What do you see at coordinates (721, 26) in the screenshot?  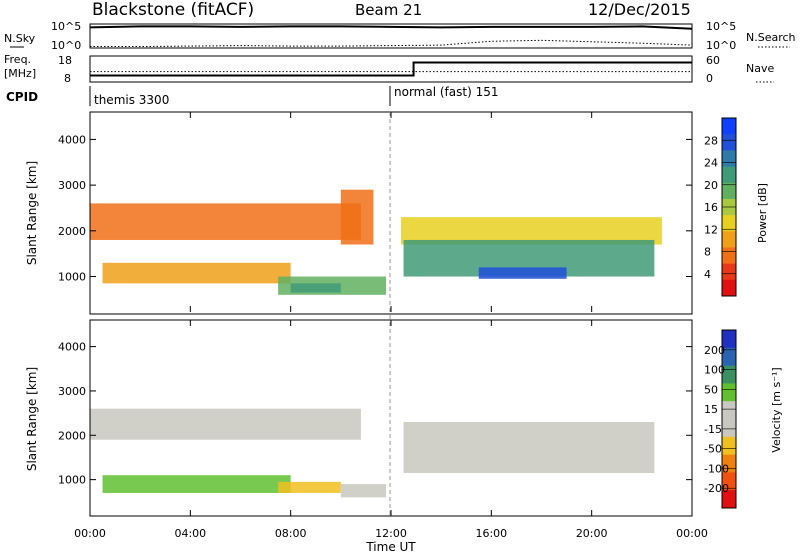 I see `noise-right-tick-top: 10^5` at bounding box center [721, 26].